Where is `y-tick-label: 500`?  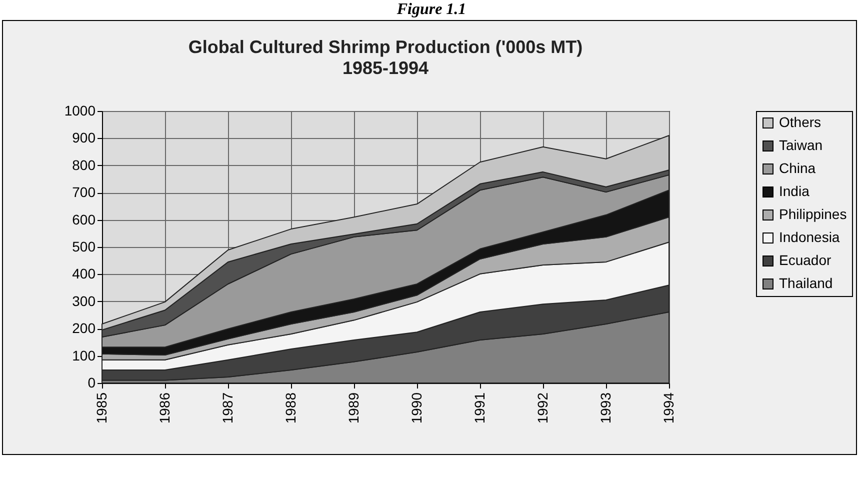 y-tick-label: 500 is located at coordinates (84, 246).